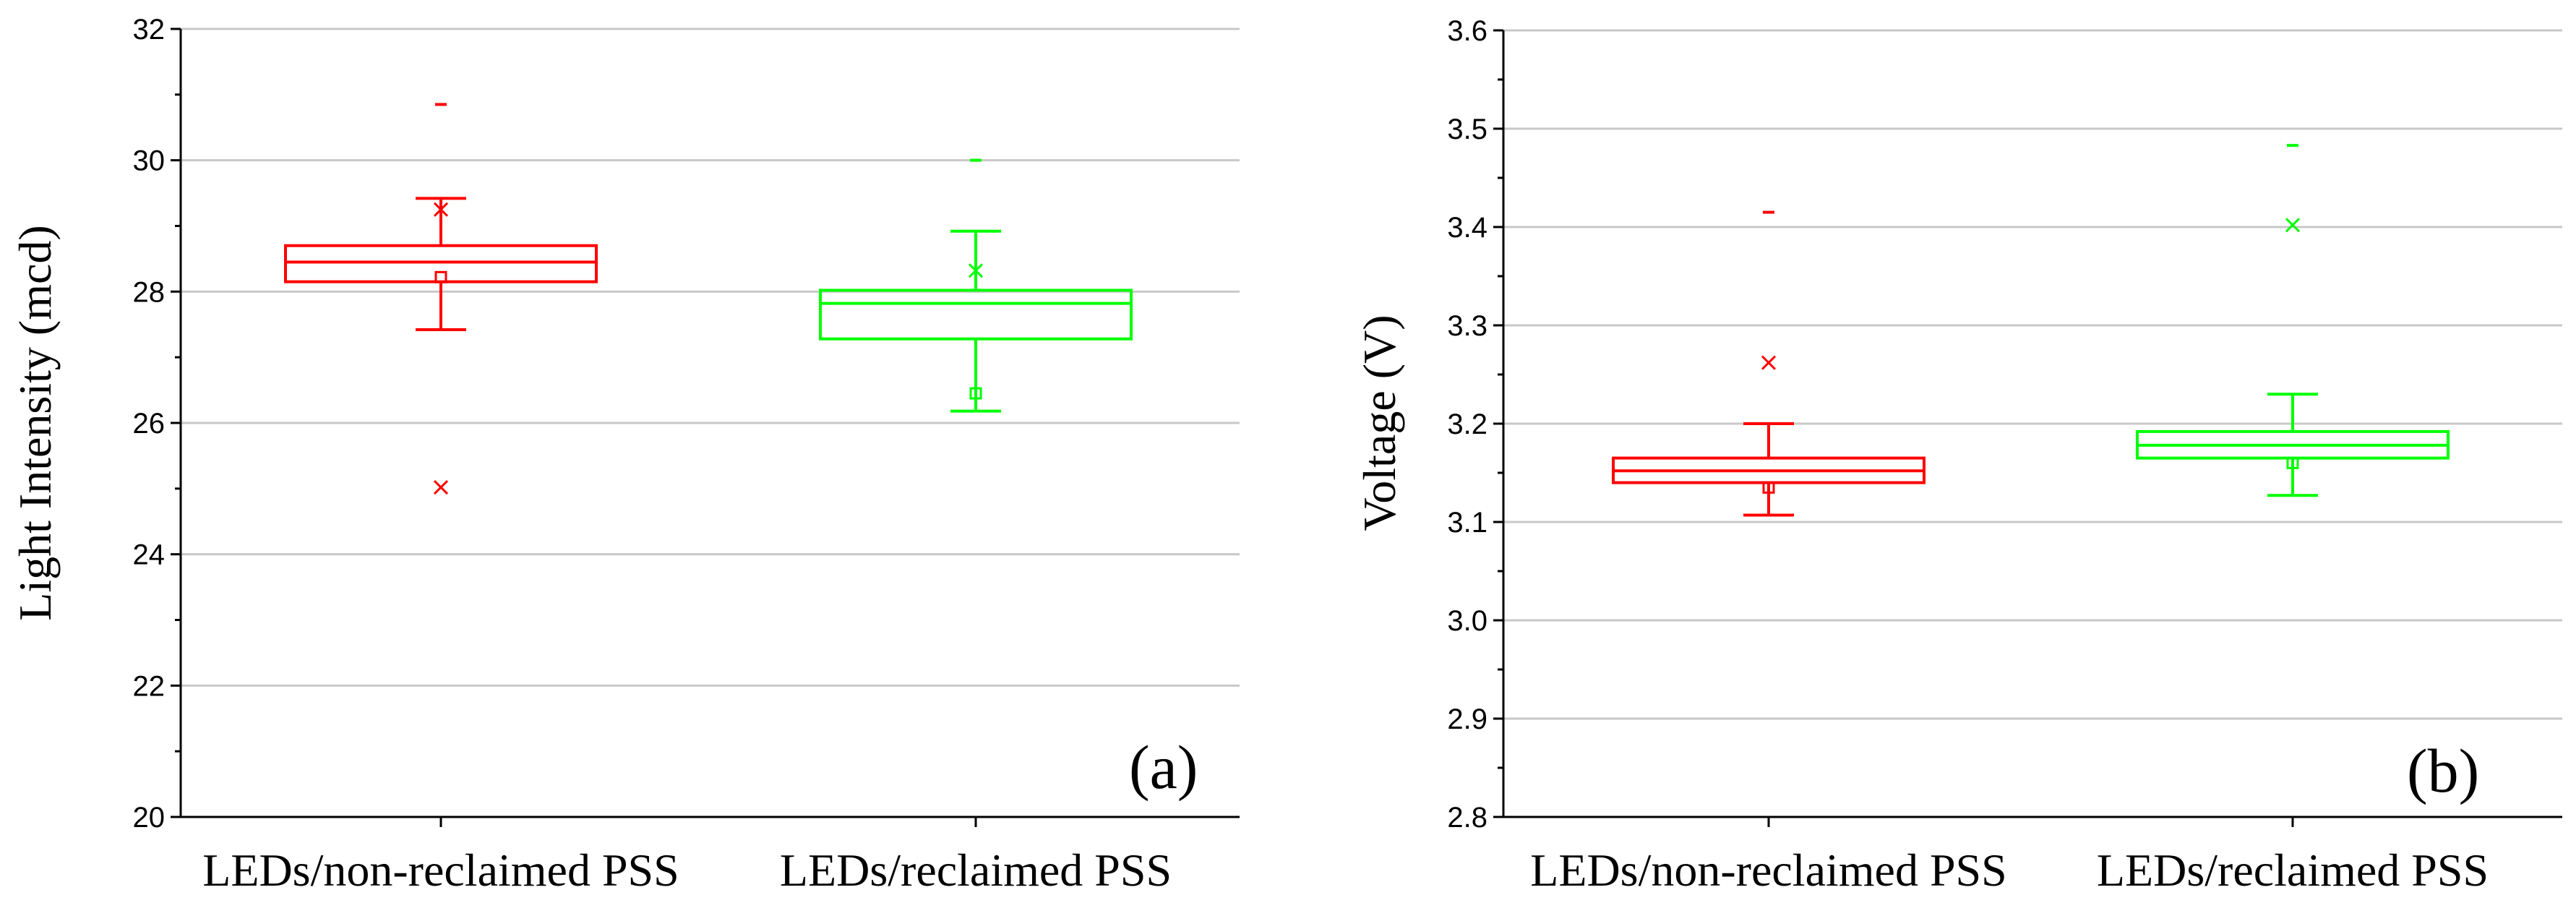  I want to click on chart-b-ytick-label: 3.4, so click(1467, 228).